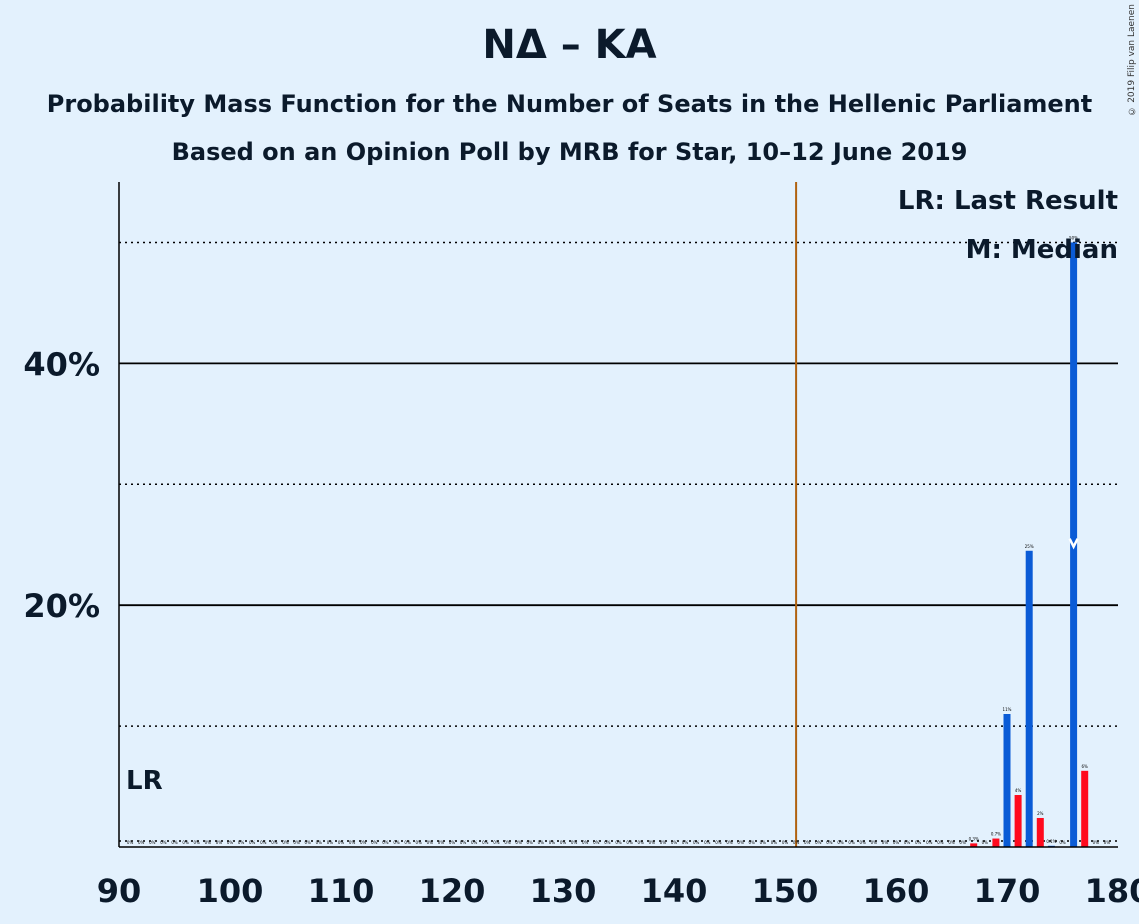  I want to click on zero-label-163: 0%, so click(929, 842).